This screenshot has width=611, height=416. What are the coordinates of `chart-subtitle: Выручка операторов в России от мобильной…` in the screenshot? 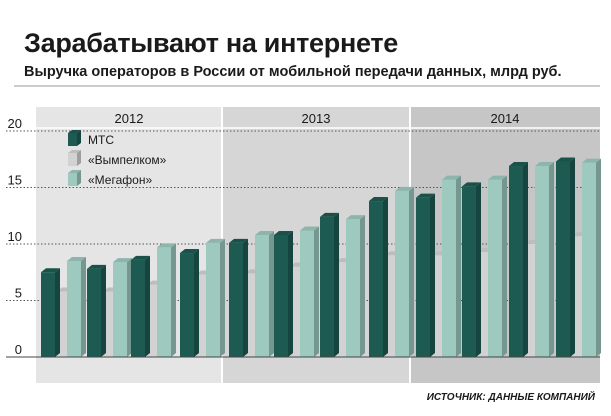 It's located at (293, 72).